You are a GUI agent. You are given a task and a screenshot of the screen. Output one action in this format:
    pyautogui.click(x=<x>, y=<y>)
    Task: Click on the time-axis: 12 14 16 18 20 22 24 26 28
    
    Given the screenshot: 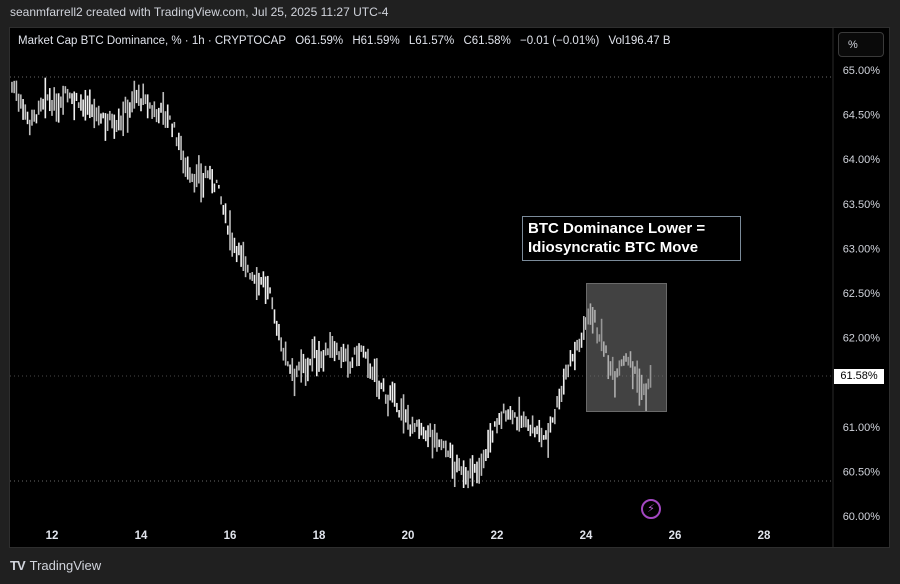 What is the action you would take?
    pyautogui.click(x=408, y=536)
    